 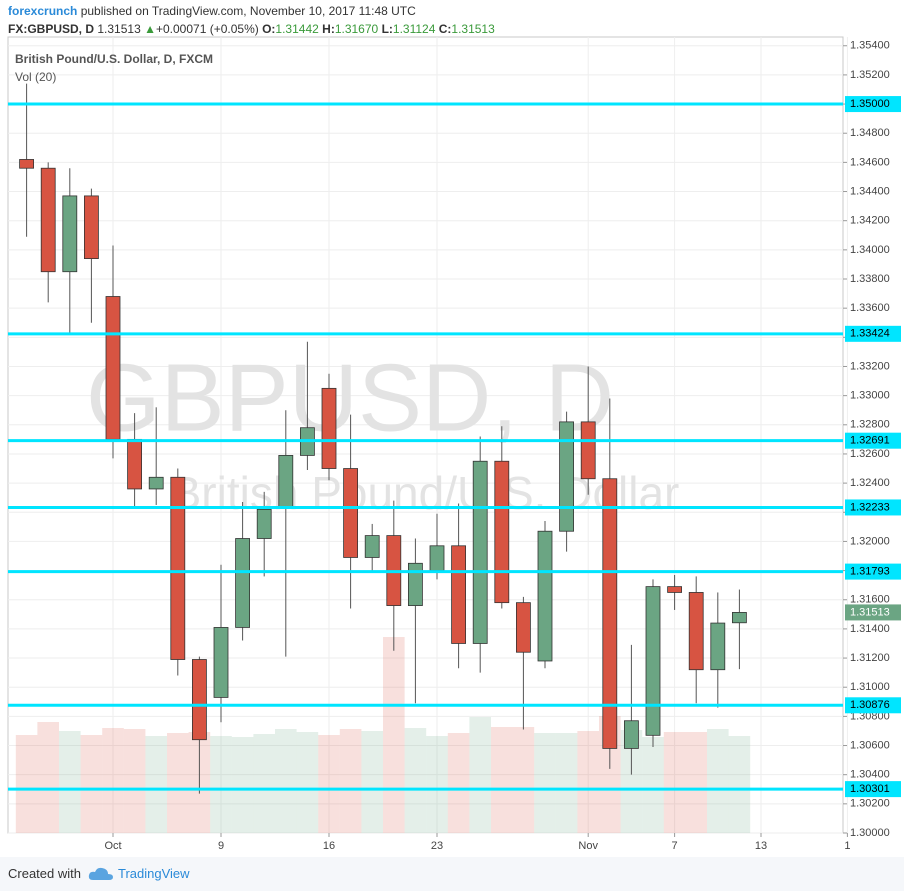 What do you see at coordinates (356, 29) in the screenshot?
I see `h: 1.31670` at bounding box center [356, 29].